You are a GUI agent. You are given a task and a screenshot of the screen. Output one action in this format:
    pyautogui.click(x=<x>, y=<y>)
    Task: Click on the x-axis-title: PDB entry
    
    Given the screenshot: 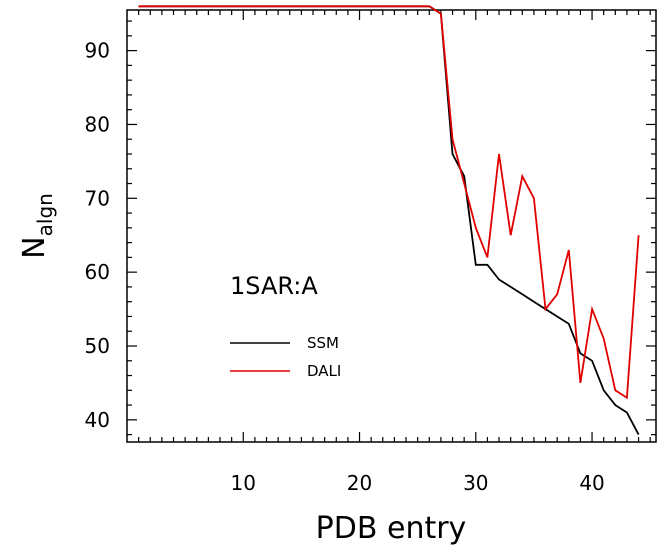 What is the action you would take?
    pyautogui.click(x=391, y=528)
    